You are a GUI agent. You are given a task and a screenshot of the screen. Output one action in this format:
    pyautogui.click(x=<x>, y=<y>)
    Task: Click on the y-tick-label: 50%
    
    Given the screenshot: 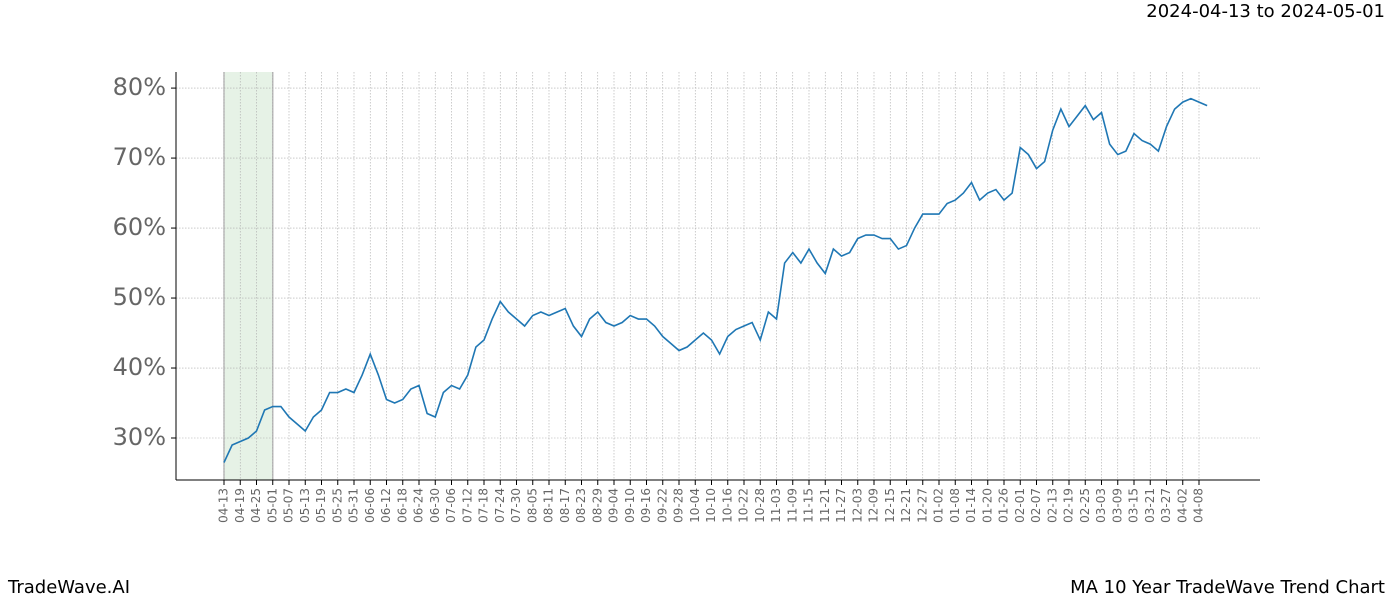 What is the action you would take?
    pyautogui.click(x=139, y=297)
    